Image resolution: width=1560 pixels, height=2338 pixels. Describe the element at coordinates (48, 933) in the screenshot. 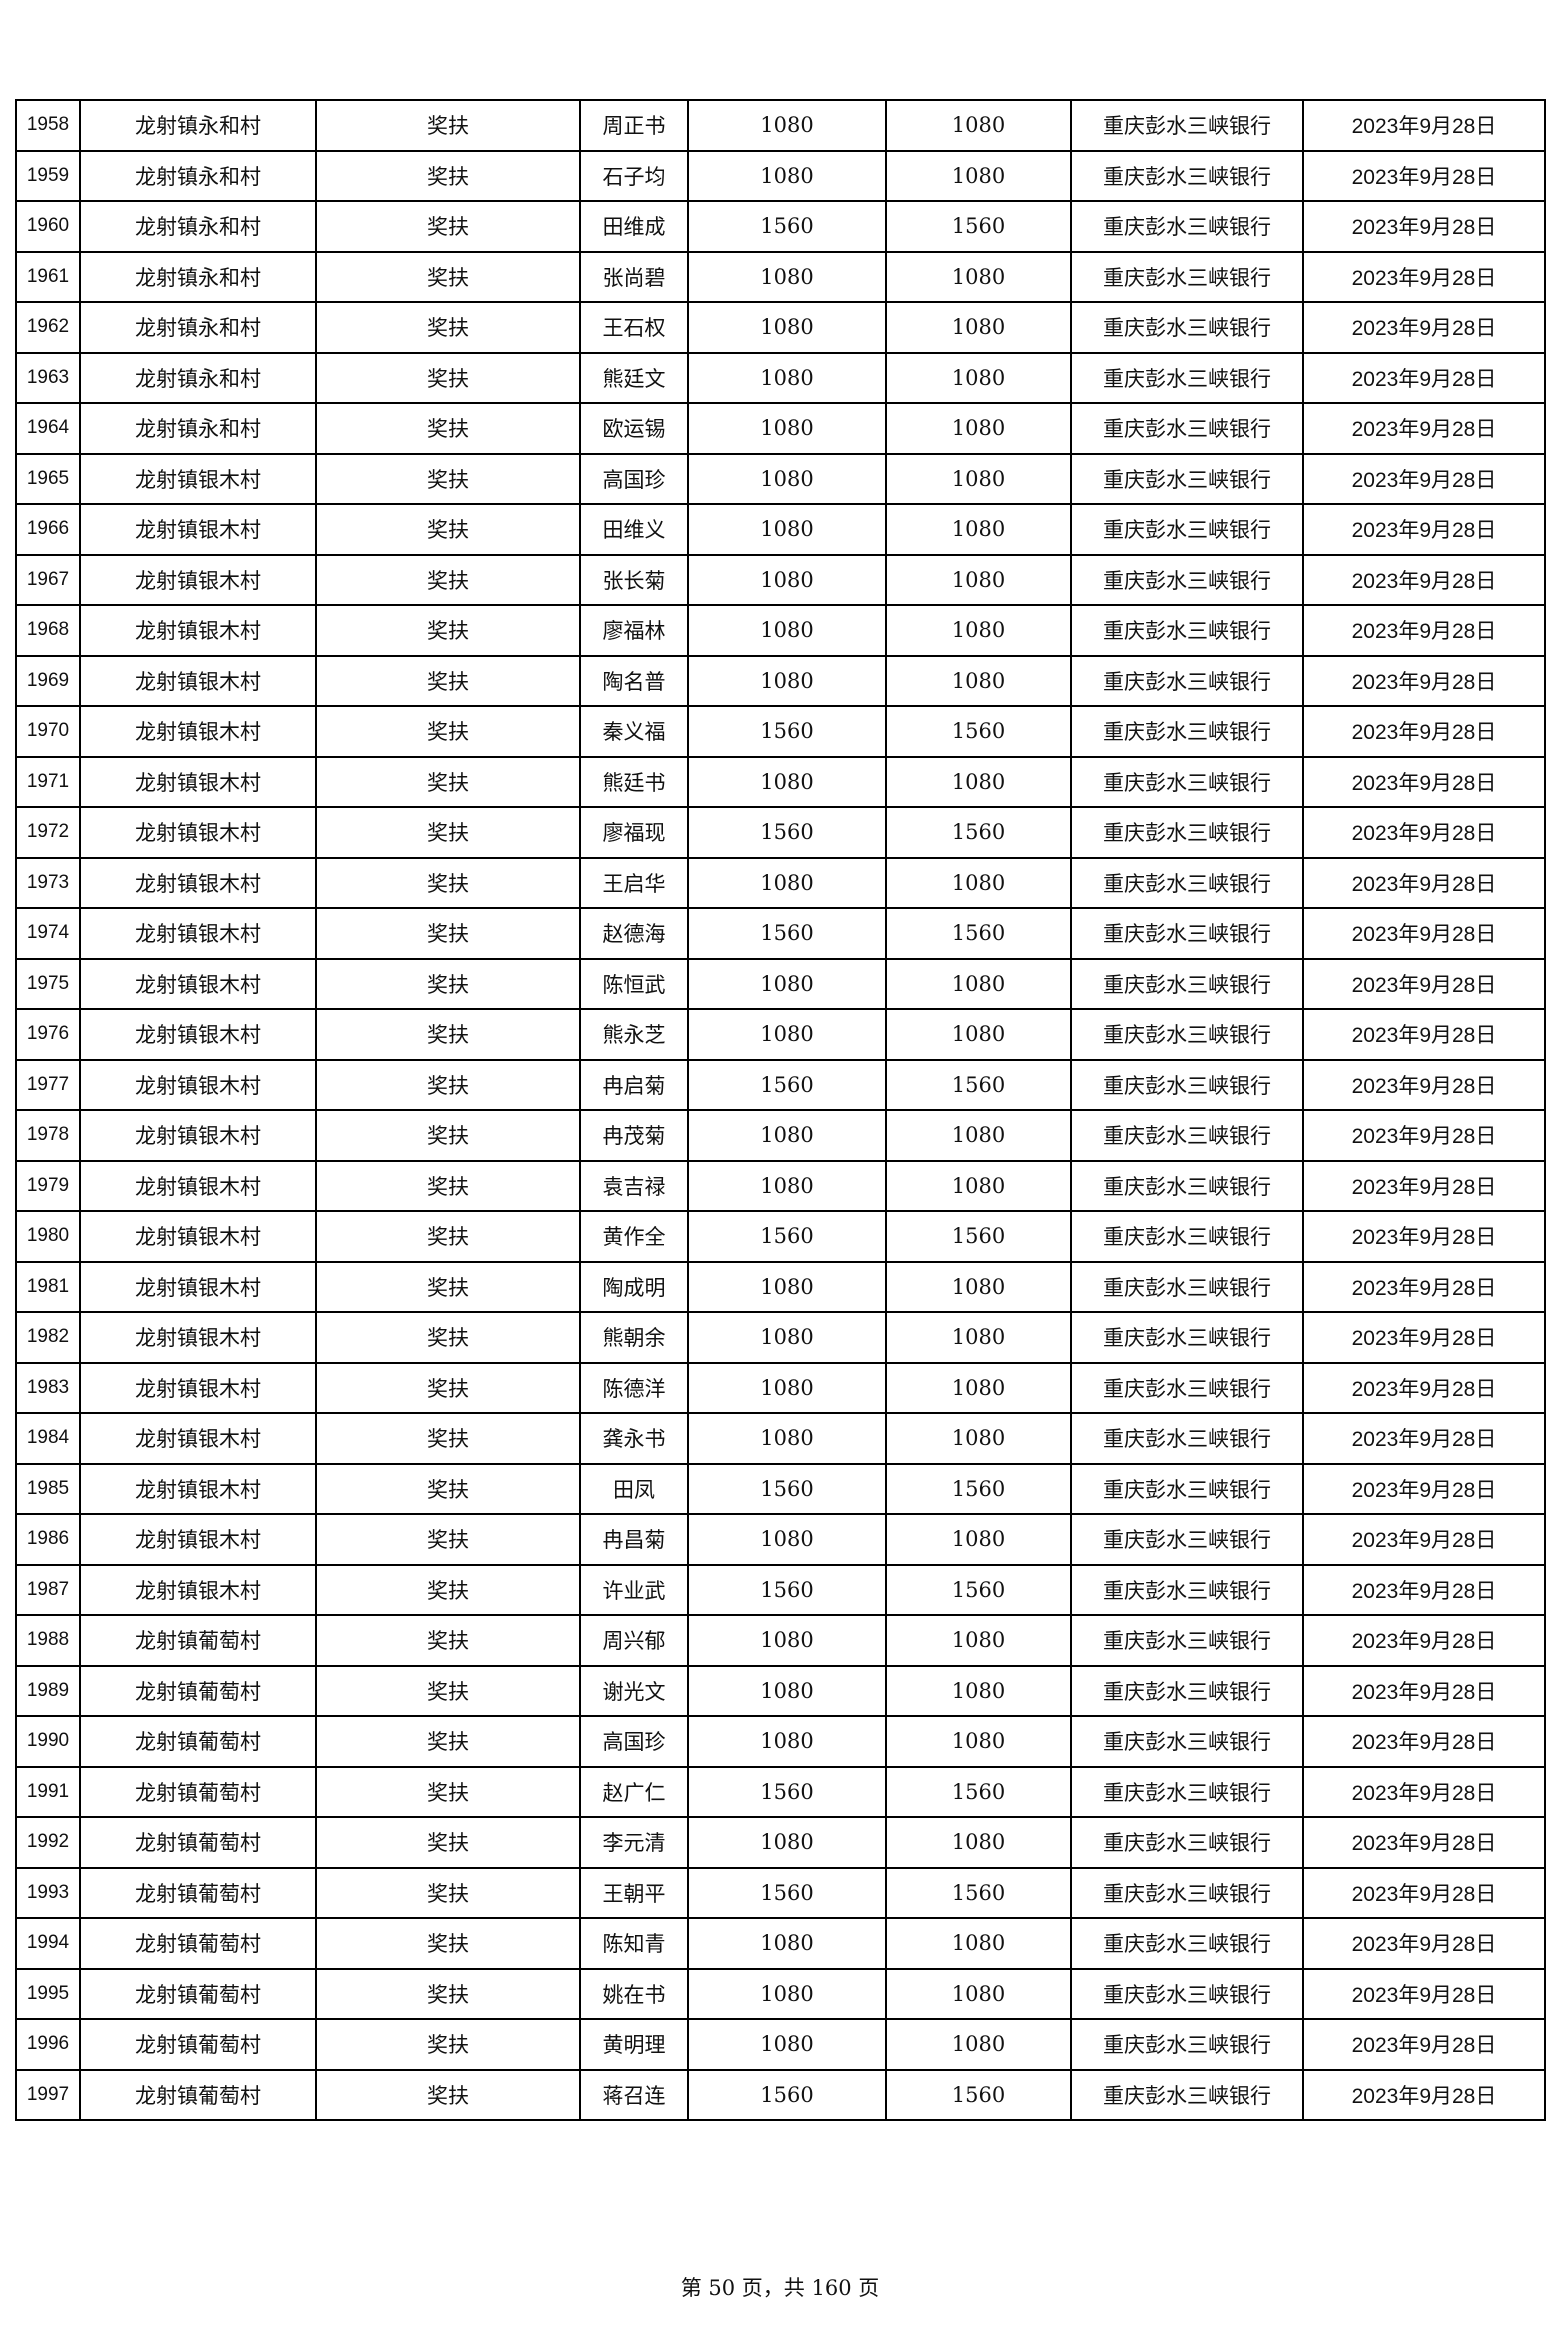

I see `cell-row-number: 1974` at that location.